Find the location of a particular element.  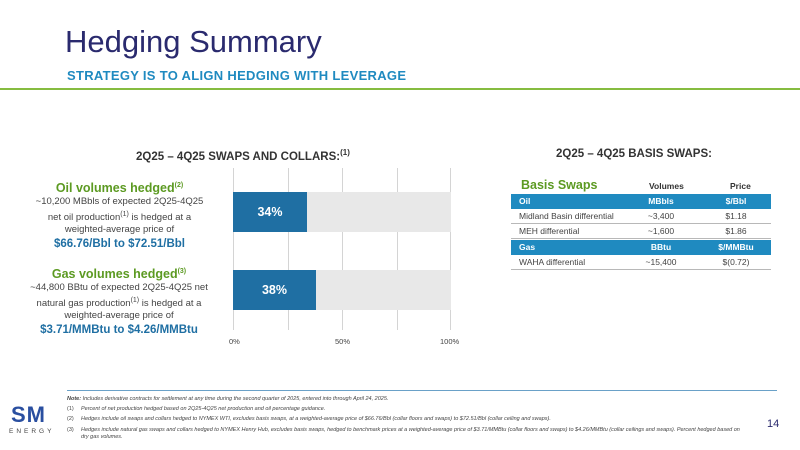

x-tick-0: 0% is located at coordinates (234, 341).